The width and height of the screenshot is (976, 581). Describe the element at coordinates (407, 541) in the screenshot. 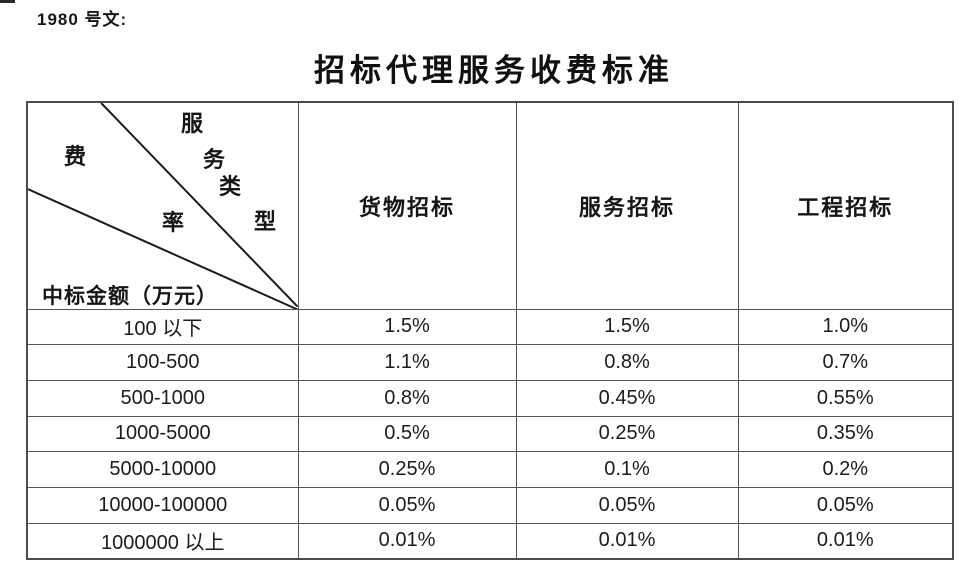

I see `cell-goods: 0.01%` at that location.